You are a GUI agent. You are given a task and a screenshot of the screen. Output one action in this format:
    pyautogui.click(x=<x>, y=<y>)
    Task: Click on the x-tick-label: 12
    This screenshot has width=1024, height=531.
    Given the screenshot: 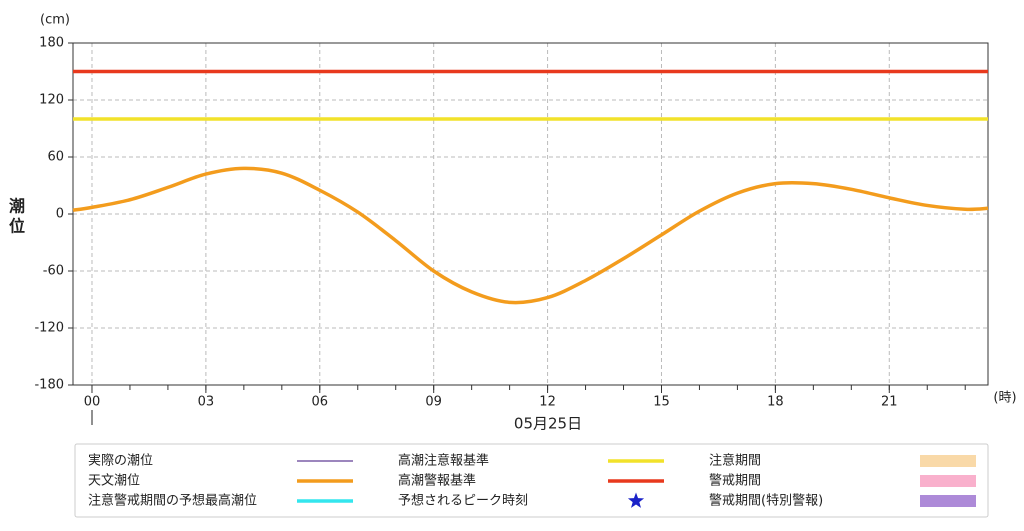 What is the action you would take?
    pyautogui.click(x=547, y=402)
    